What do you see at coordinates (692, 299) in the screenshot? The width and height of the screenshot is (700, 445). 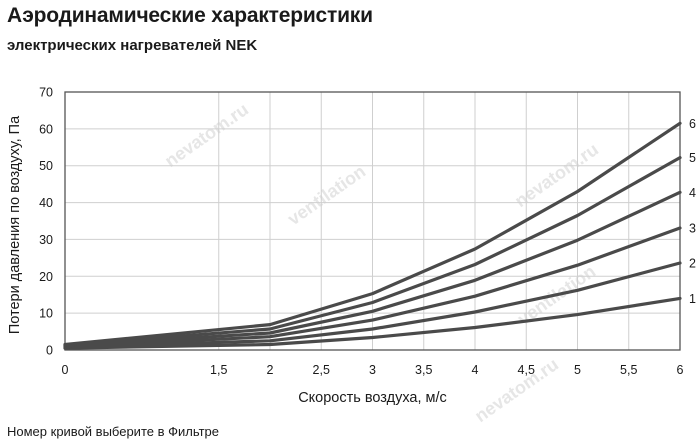 I see `series-label-1: 1` at bounding box center [692, 299].